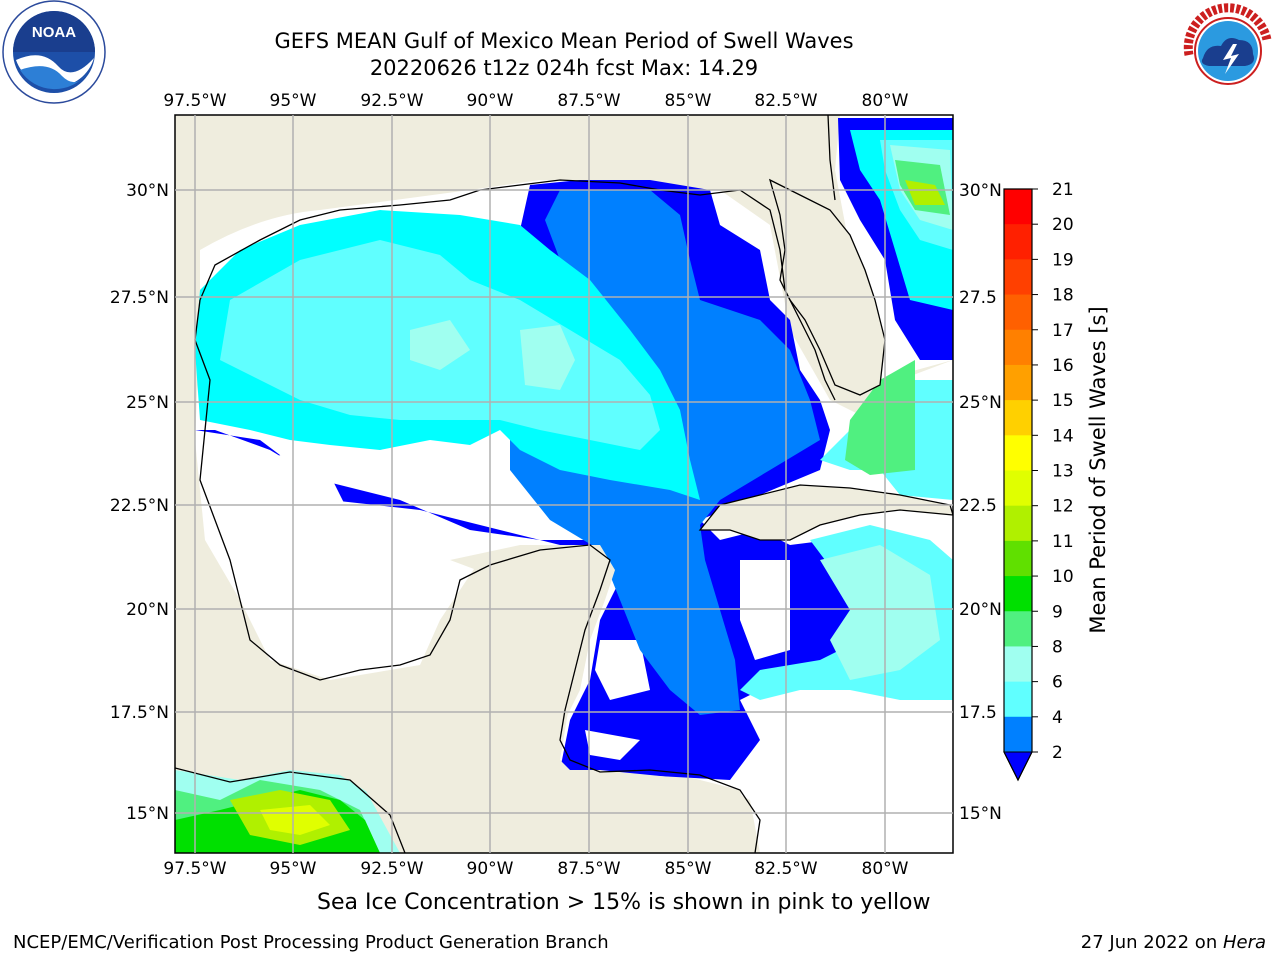 Image resolution: width=1280 pixels, height=960 pixels. What do you see at coordinates (391, 869) in the screenshot?
I see `lon-tick-bottom: 92.5°W` at bounding box center [391, 869].